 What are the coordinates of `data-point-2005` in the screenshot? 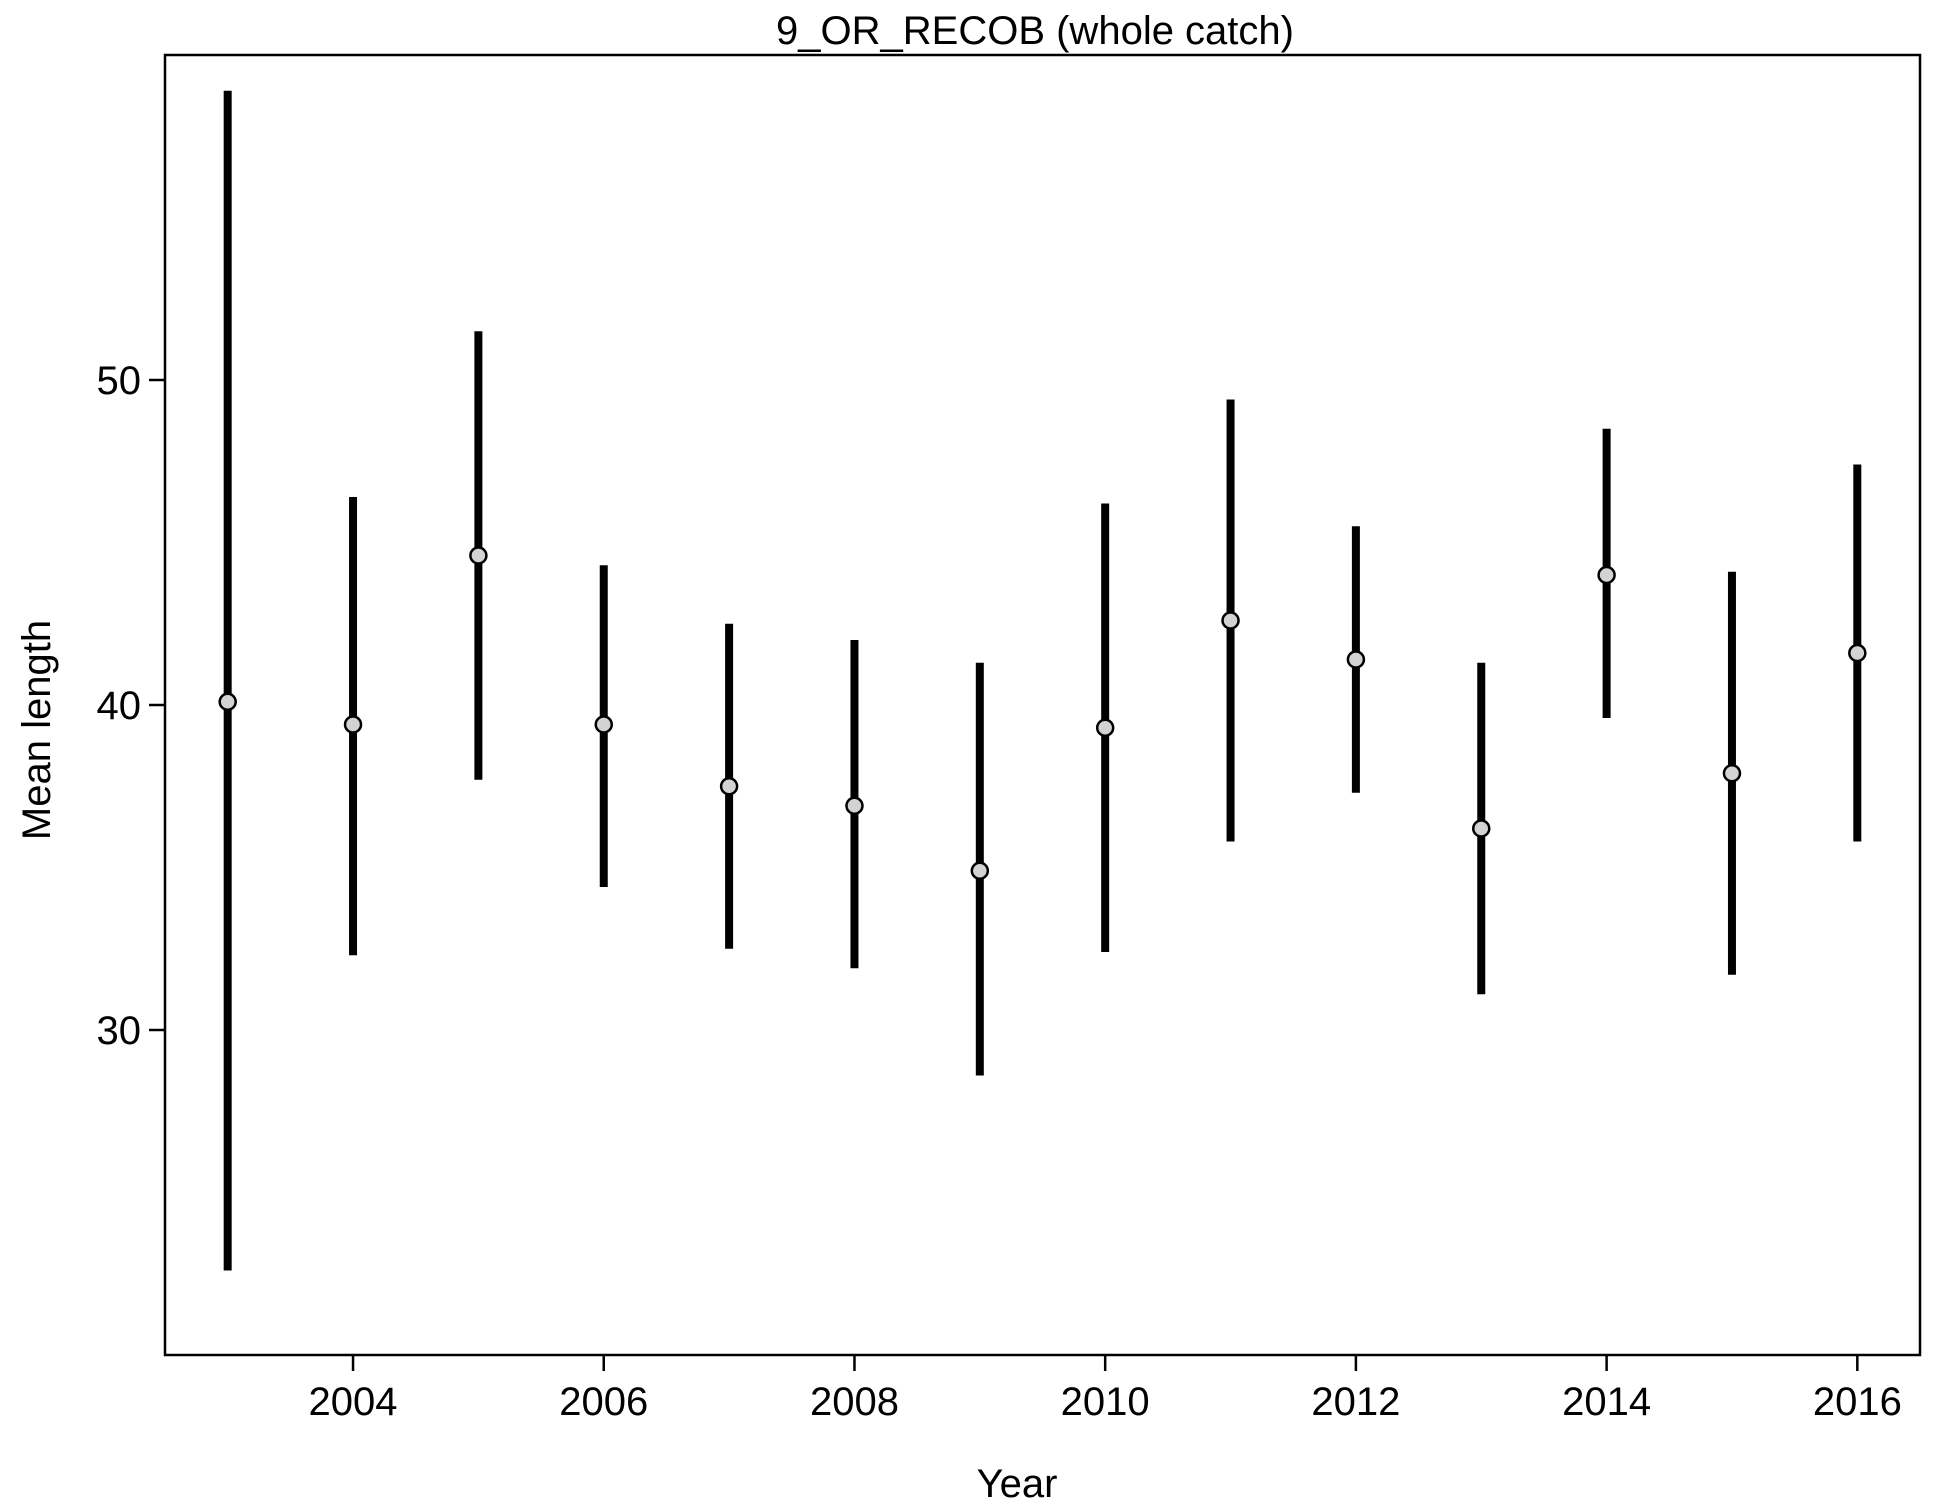 It's located at (478, 555).